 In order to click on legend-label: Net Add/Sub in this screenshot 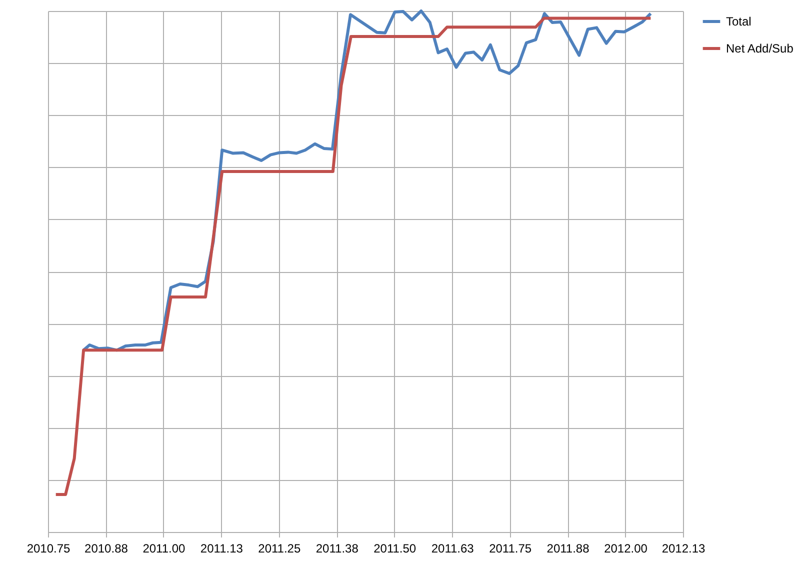, I will do `click(760, 49)`.